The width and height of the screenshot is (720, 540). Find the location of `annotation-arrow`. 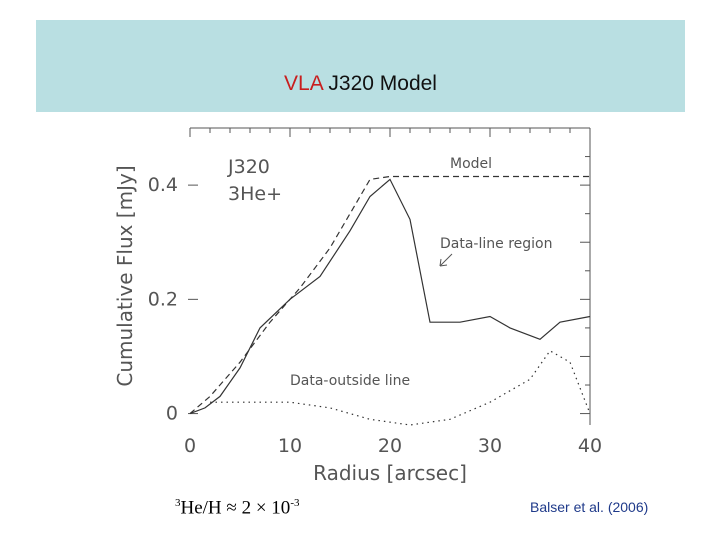

annotation-arrow is located at coordinates (446, 260).